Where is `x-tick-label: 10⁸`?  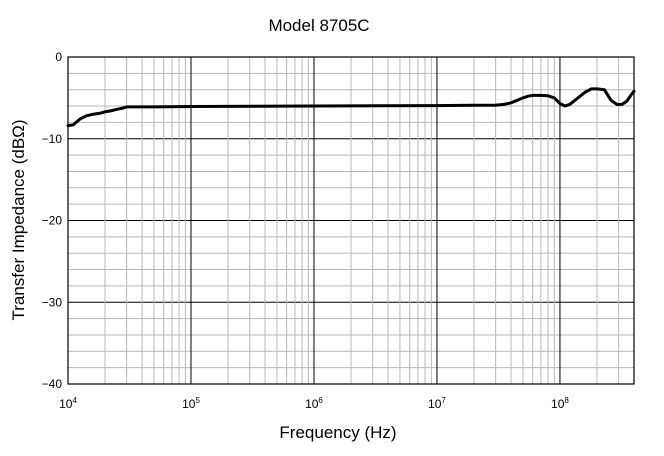 x-tick-label: 10⁸ is located at coordinates (560, 403).